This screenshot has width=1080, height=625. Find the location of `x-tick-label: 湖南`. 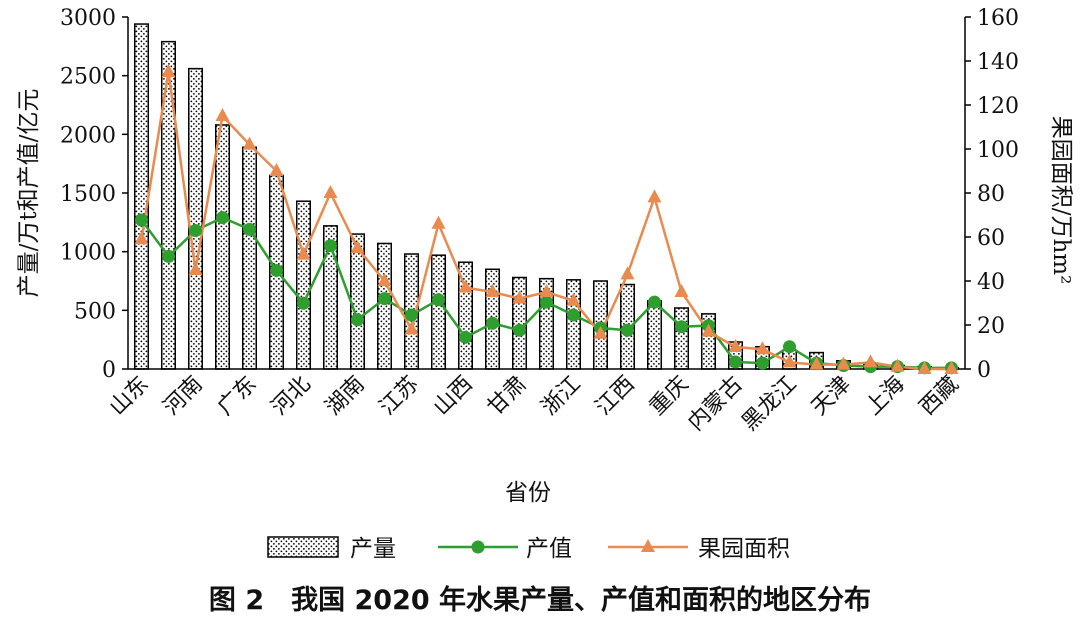

x-tick-label: 湖南 is located at coordinates (345, 396).